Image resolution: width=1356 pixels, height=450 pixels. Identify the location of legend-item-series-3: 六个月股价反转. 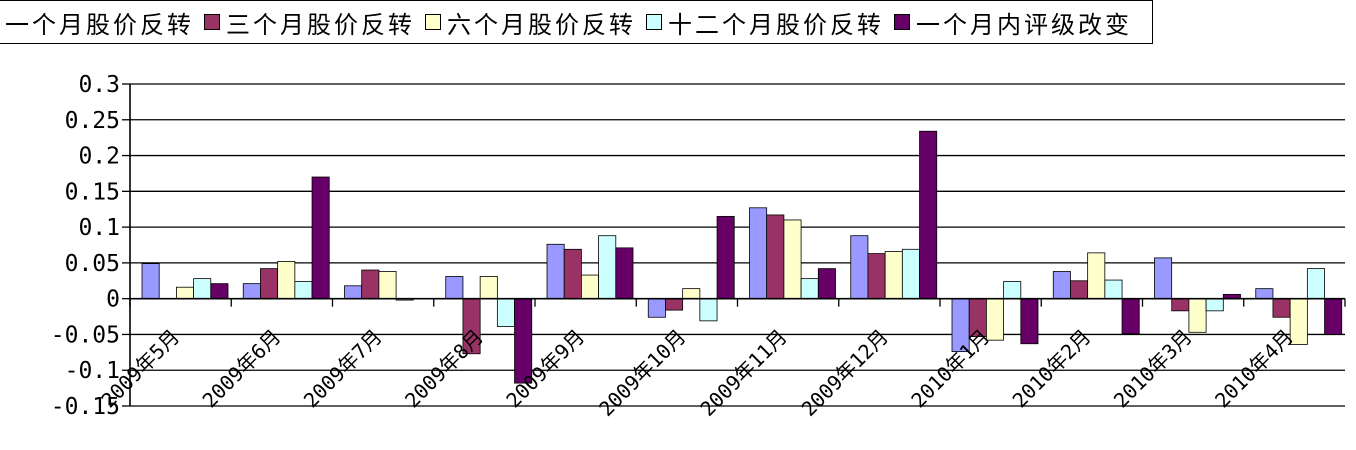
(530, 22).